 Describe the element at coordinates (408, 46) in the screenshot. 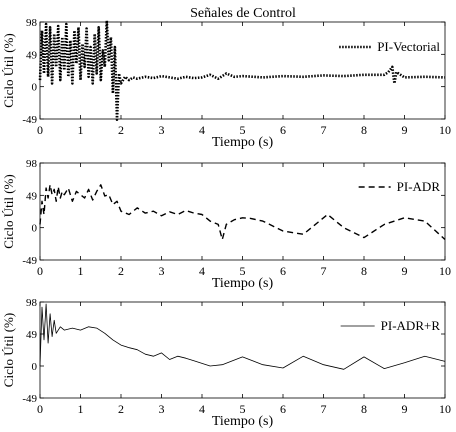

I see `legend-label: PI-Vectorial` at that location.